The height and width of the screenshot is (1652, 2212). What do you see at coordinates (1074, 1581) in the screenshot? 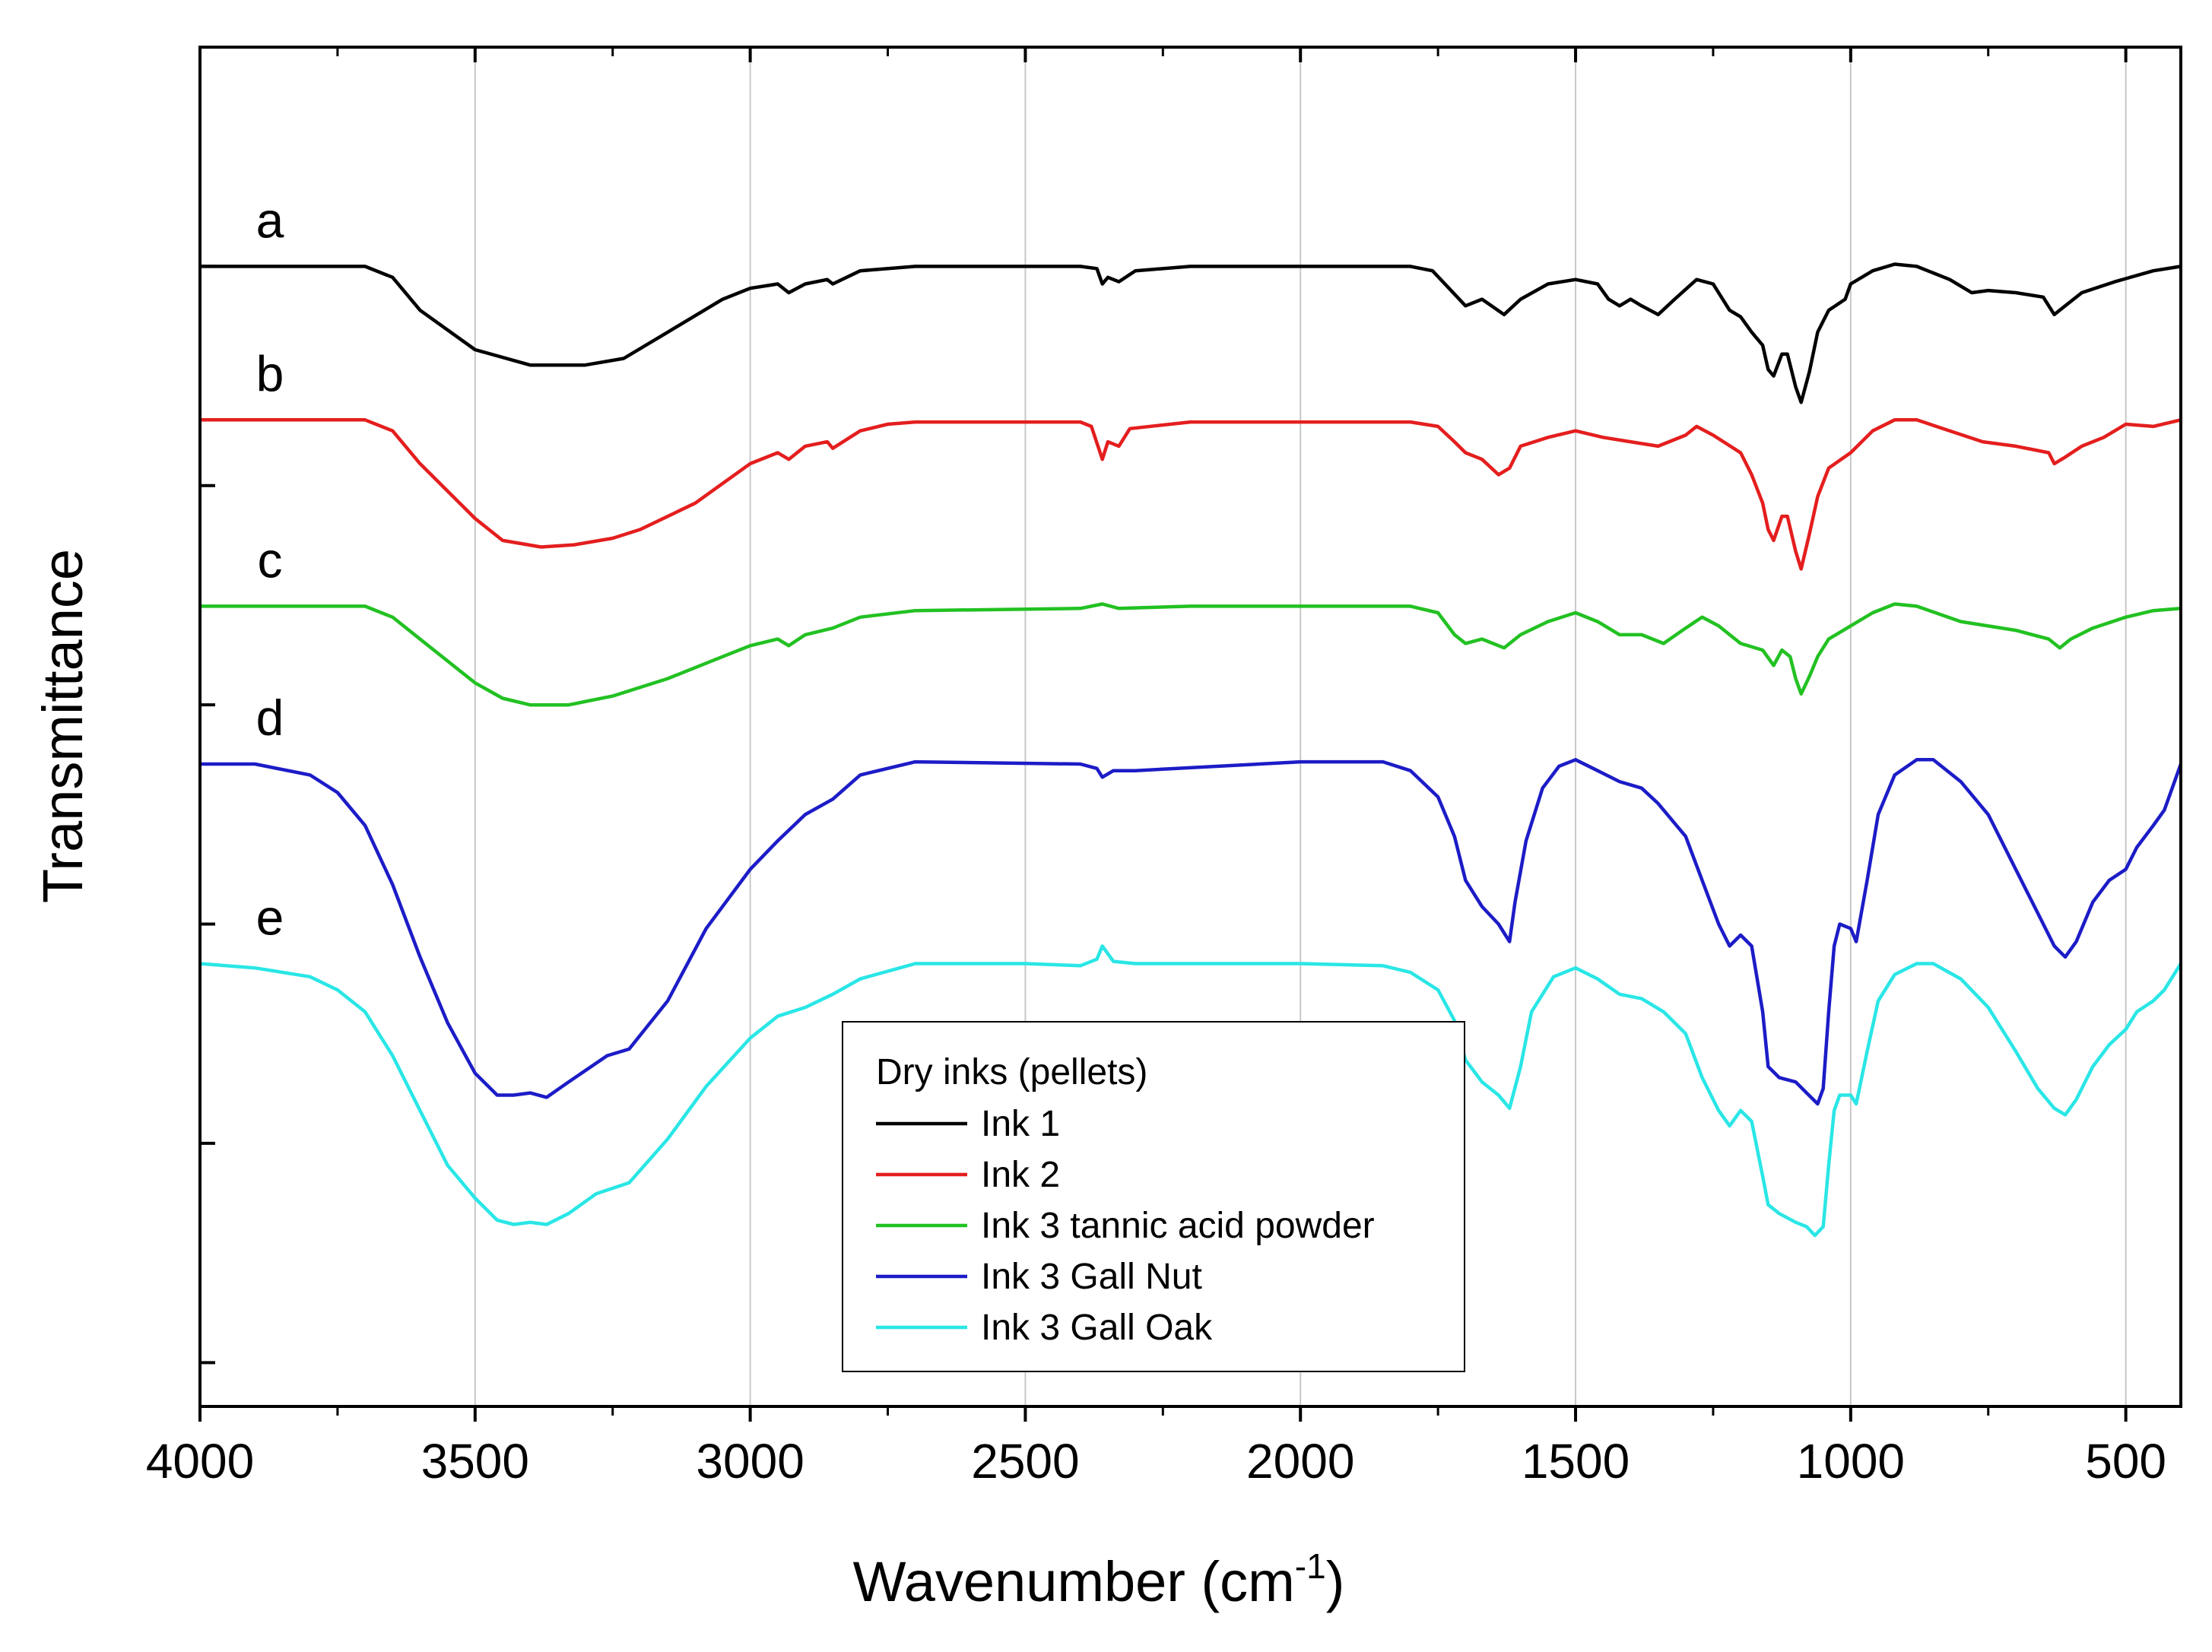
I see `x-axis-title-main: Wavenumber (cm` at bounding box center [1074, 1581].